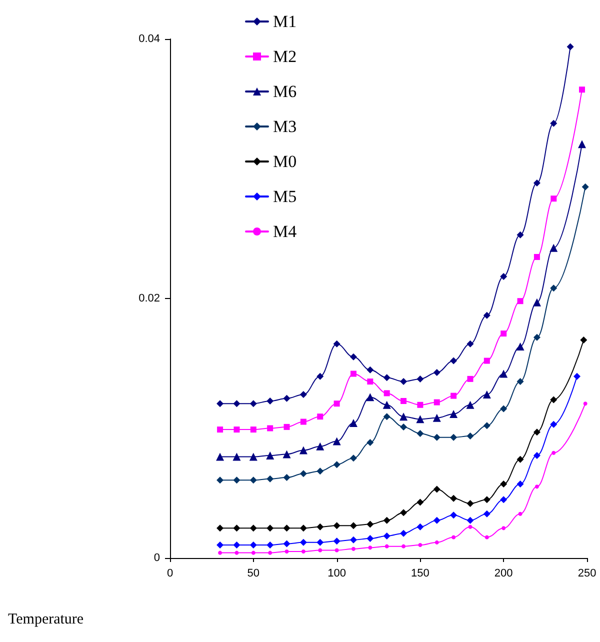  I want to click on legend-label: M1, so click(285, 21).